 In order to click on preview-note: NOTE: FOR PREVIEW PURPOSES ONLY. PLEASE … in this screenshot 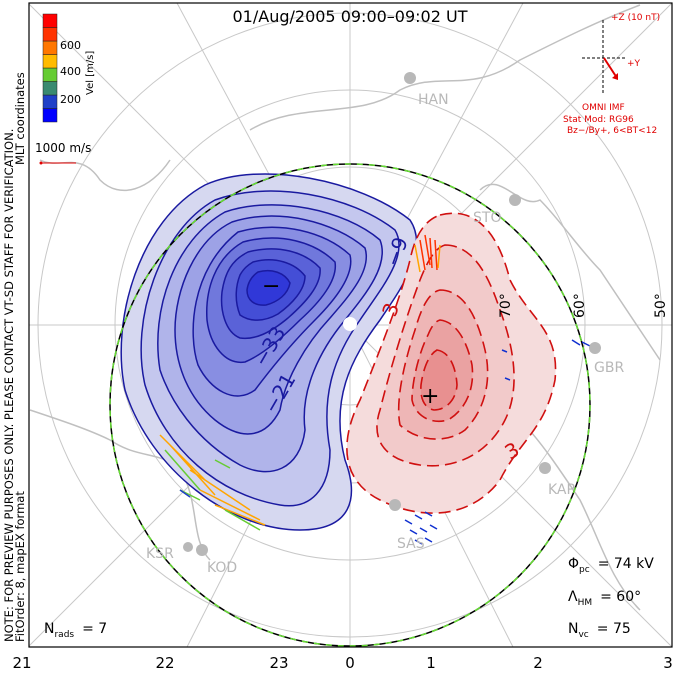, I will do `click(9, 385)`.